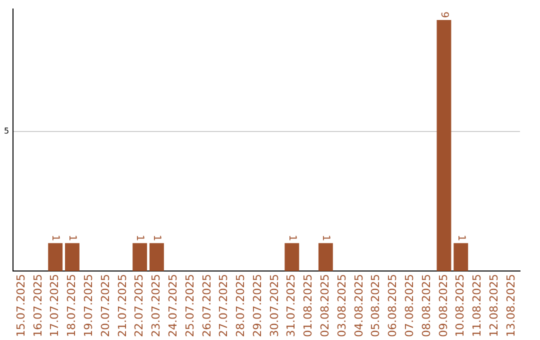 The height and width of the screenshot is (340, 540). Describe the element at coordinates (189, 306) in the screenshot. I see `x-tick-label: 25.07.2025` at that location.